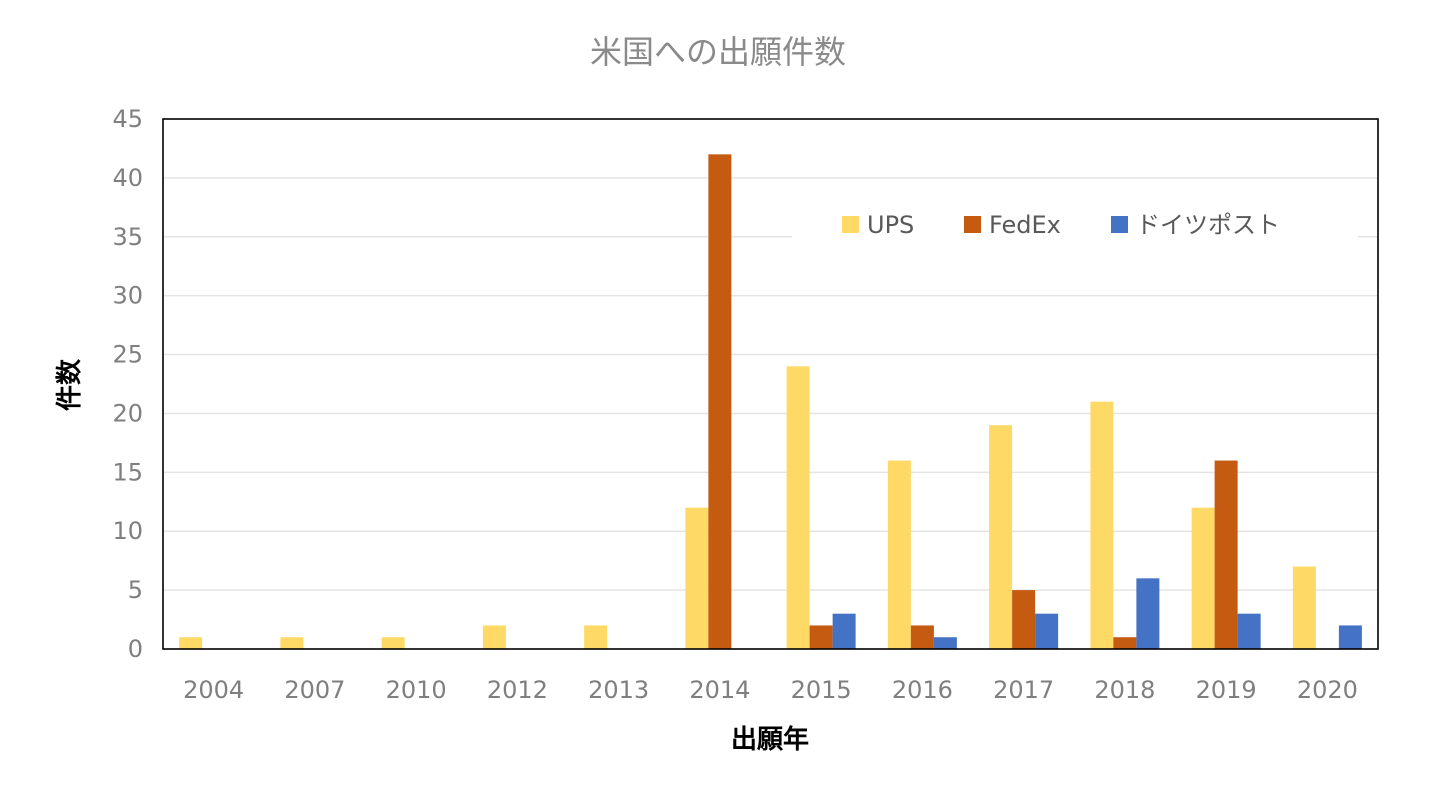  What do you see at coordinates (596, 637) in the screenshot?
I see `bar-ups-2013` at bounding box center [596, 637].